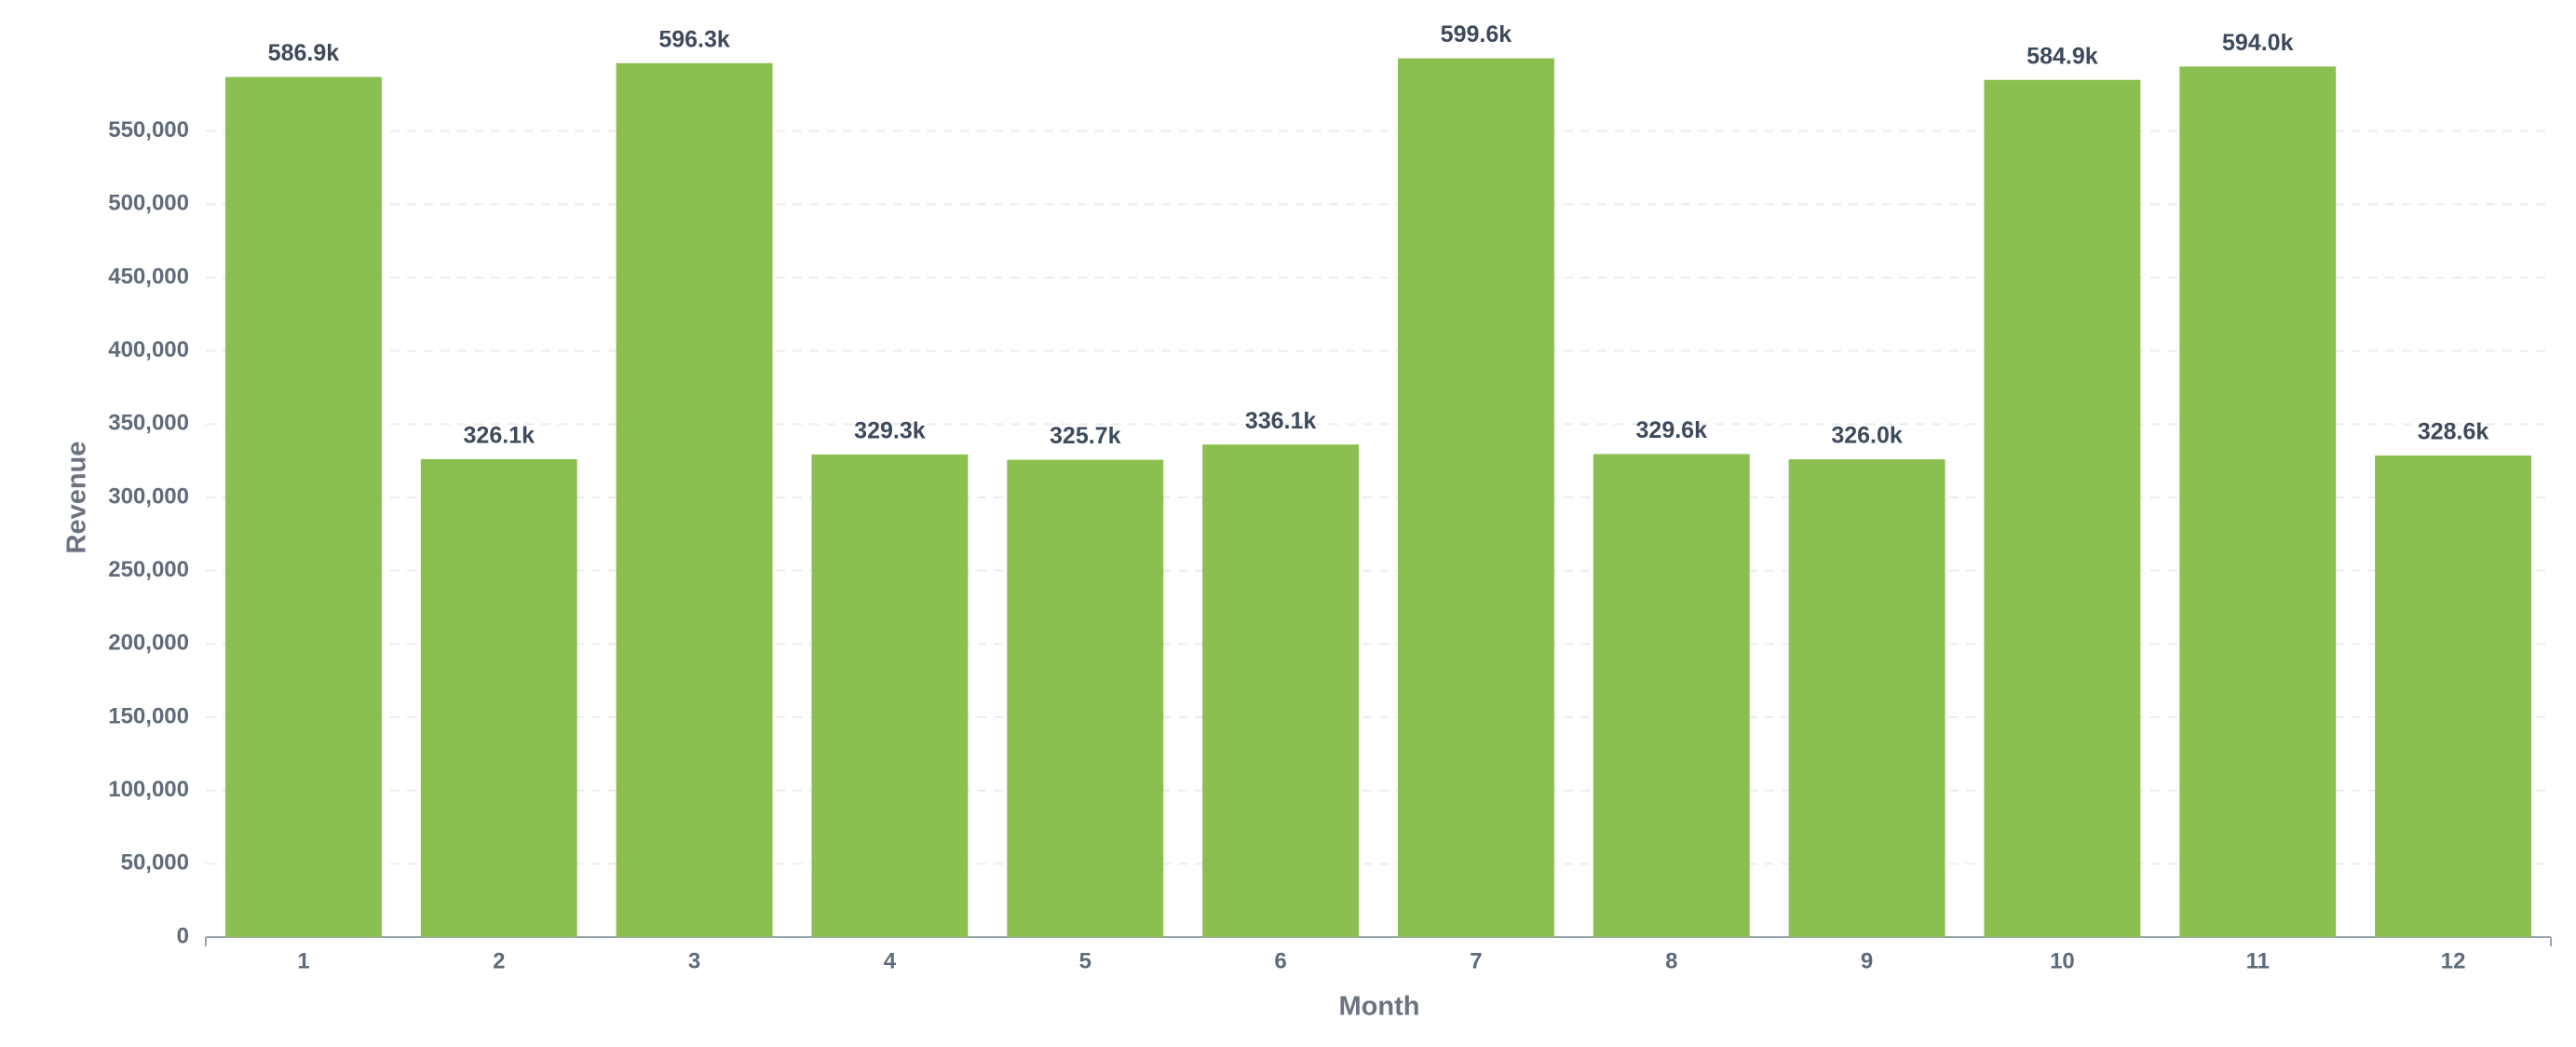 The image size is (2576, 1047). Describe the element at coordinates (303, 960) in the screenshot. I see `x-tick-label: 1` at that location.